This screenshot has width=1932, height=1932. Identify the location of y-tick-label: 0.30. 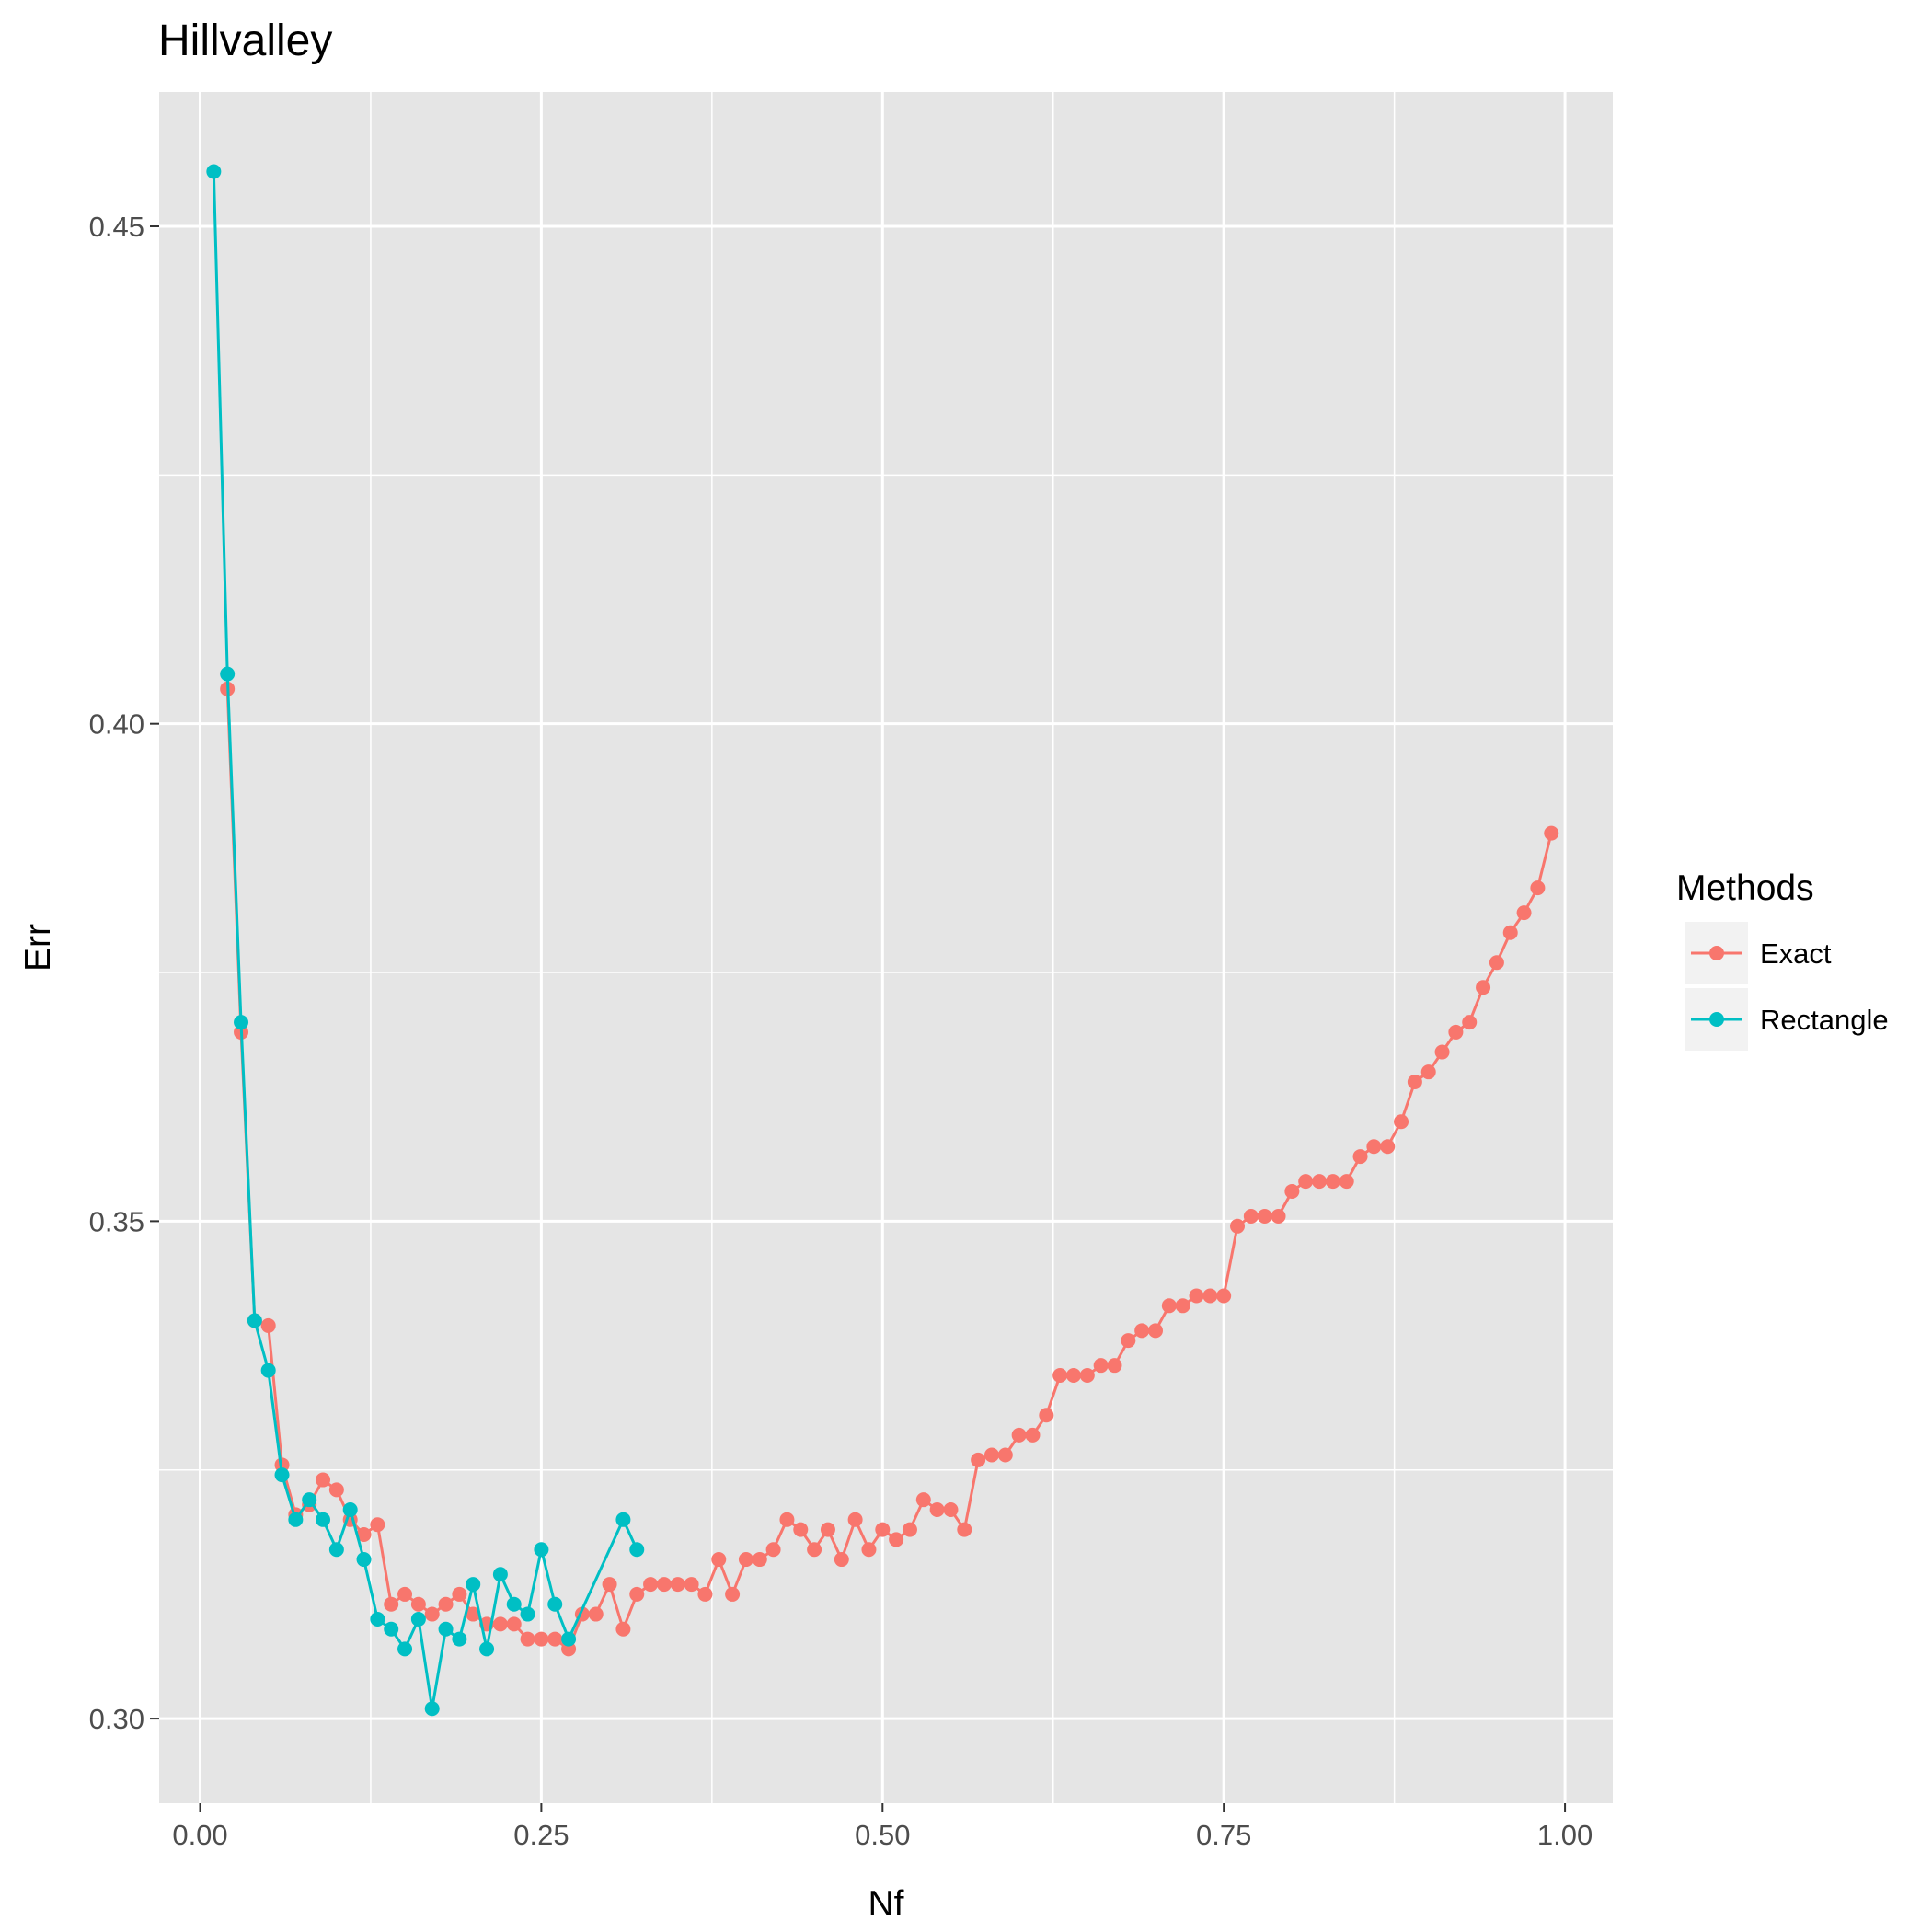
(116, 1719).